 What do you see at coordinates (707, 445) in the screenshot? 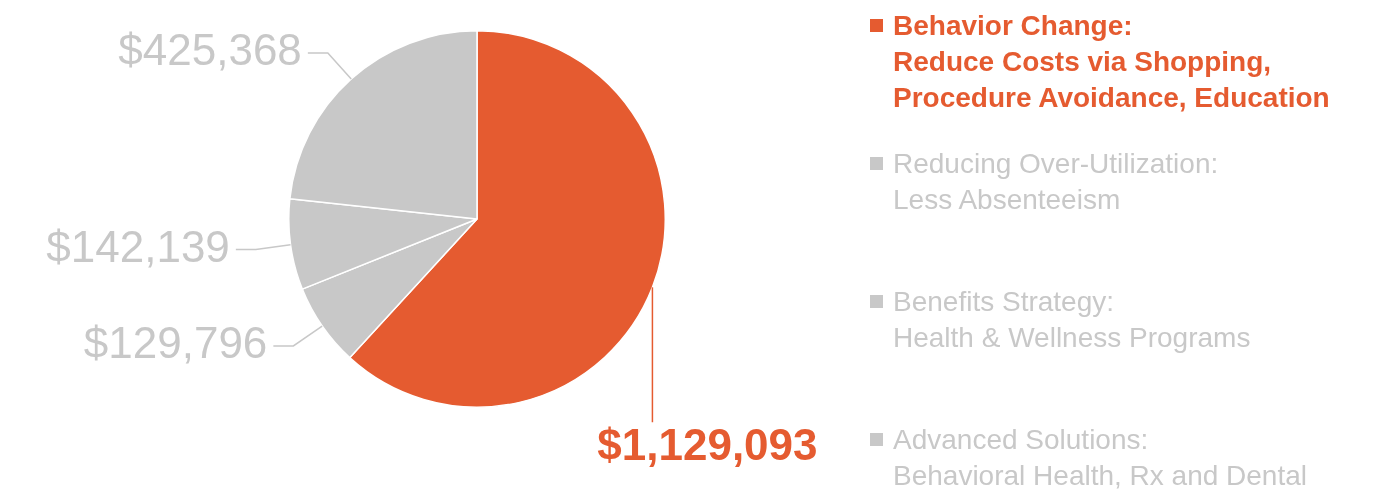
I see `data-label: $1,129,093` at bounding box center [707, 445].